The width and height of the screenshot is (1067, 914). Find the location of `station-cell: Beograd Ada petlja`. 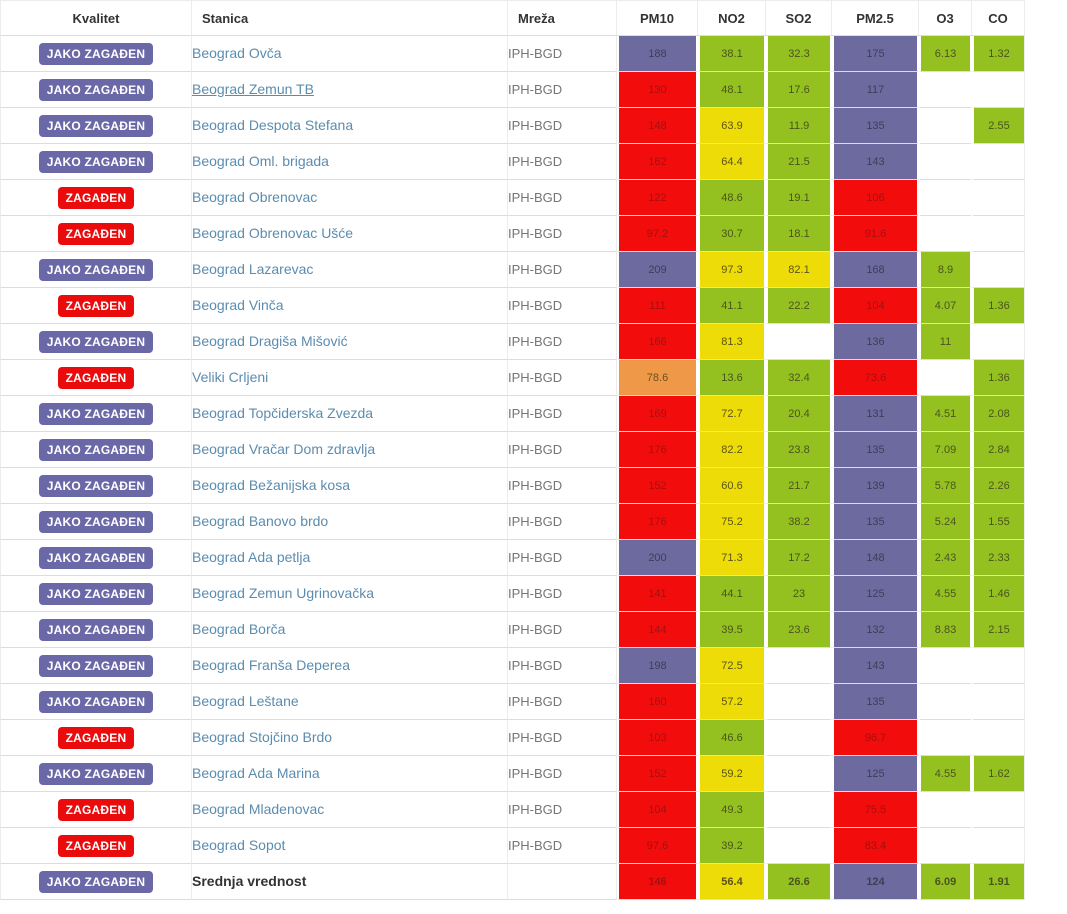

station-cell: Beograd Ada petlja is located at coordinates (350, 558).